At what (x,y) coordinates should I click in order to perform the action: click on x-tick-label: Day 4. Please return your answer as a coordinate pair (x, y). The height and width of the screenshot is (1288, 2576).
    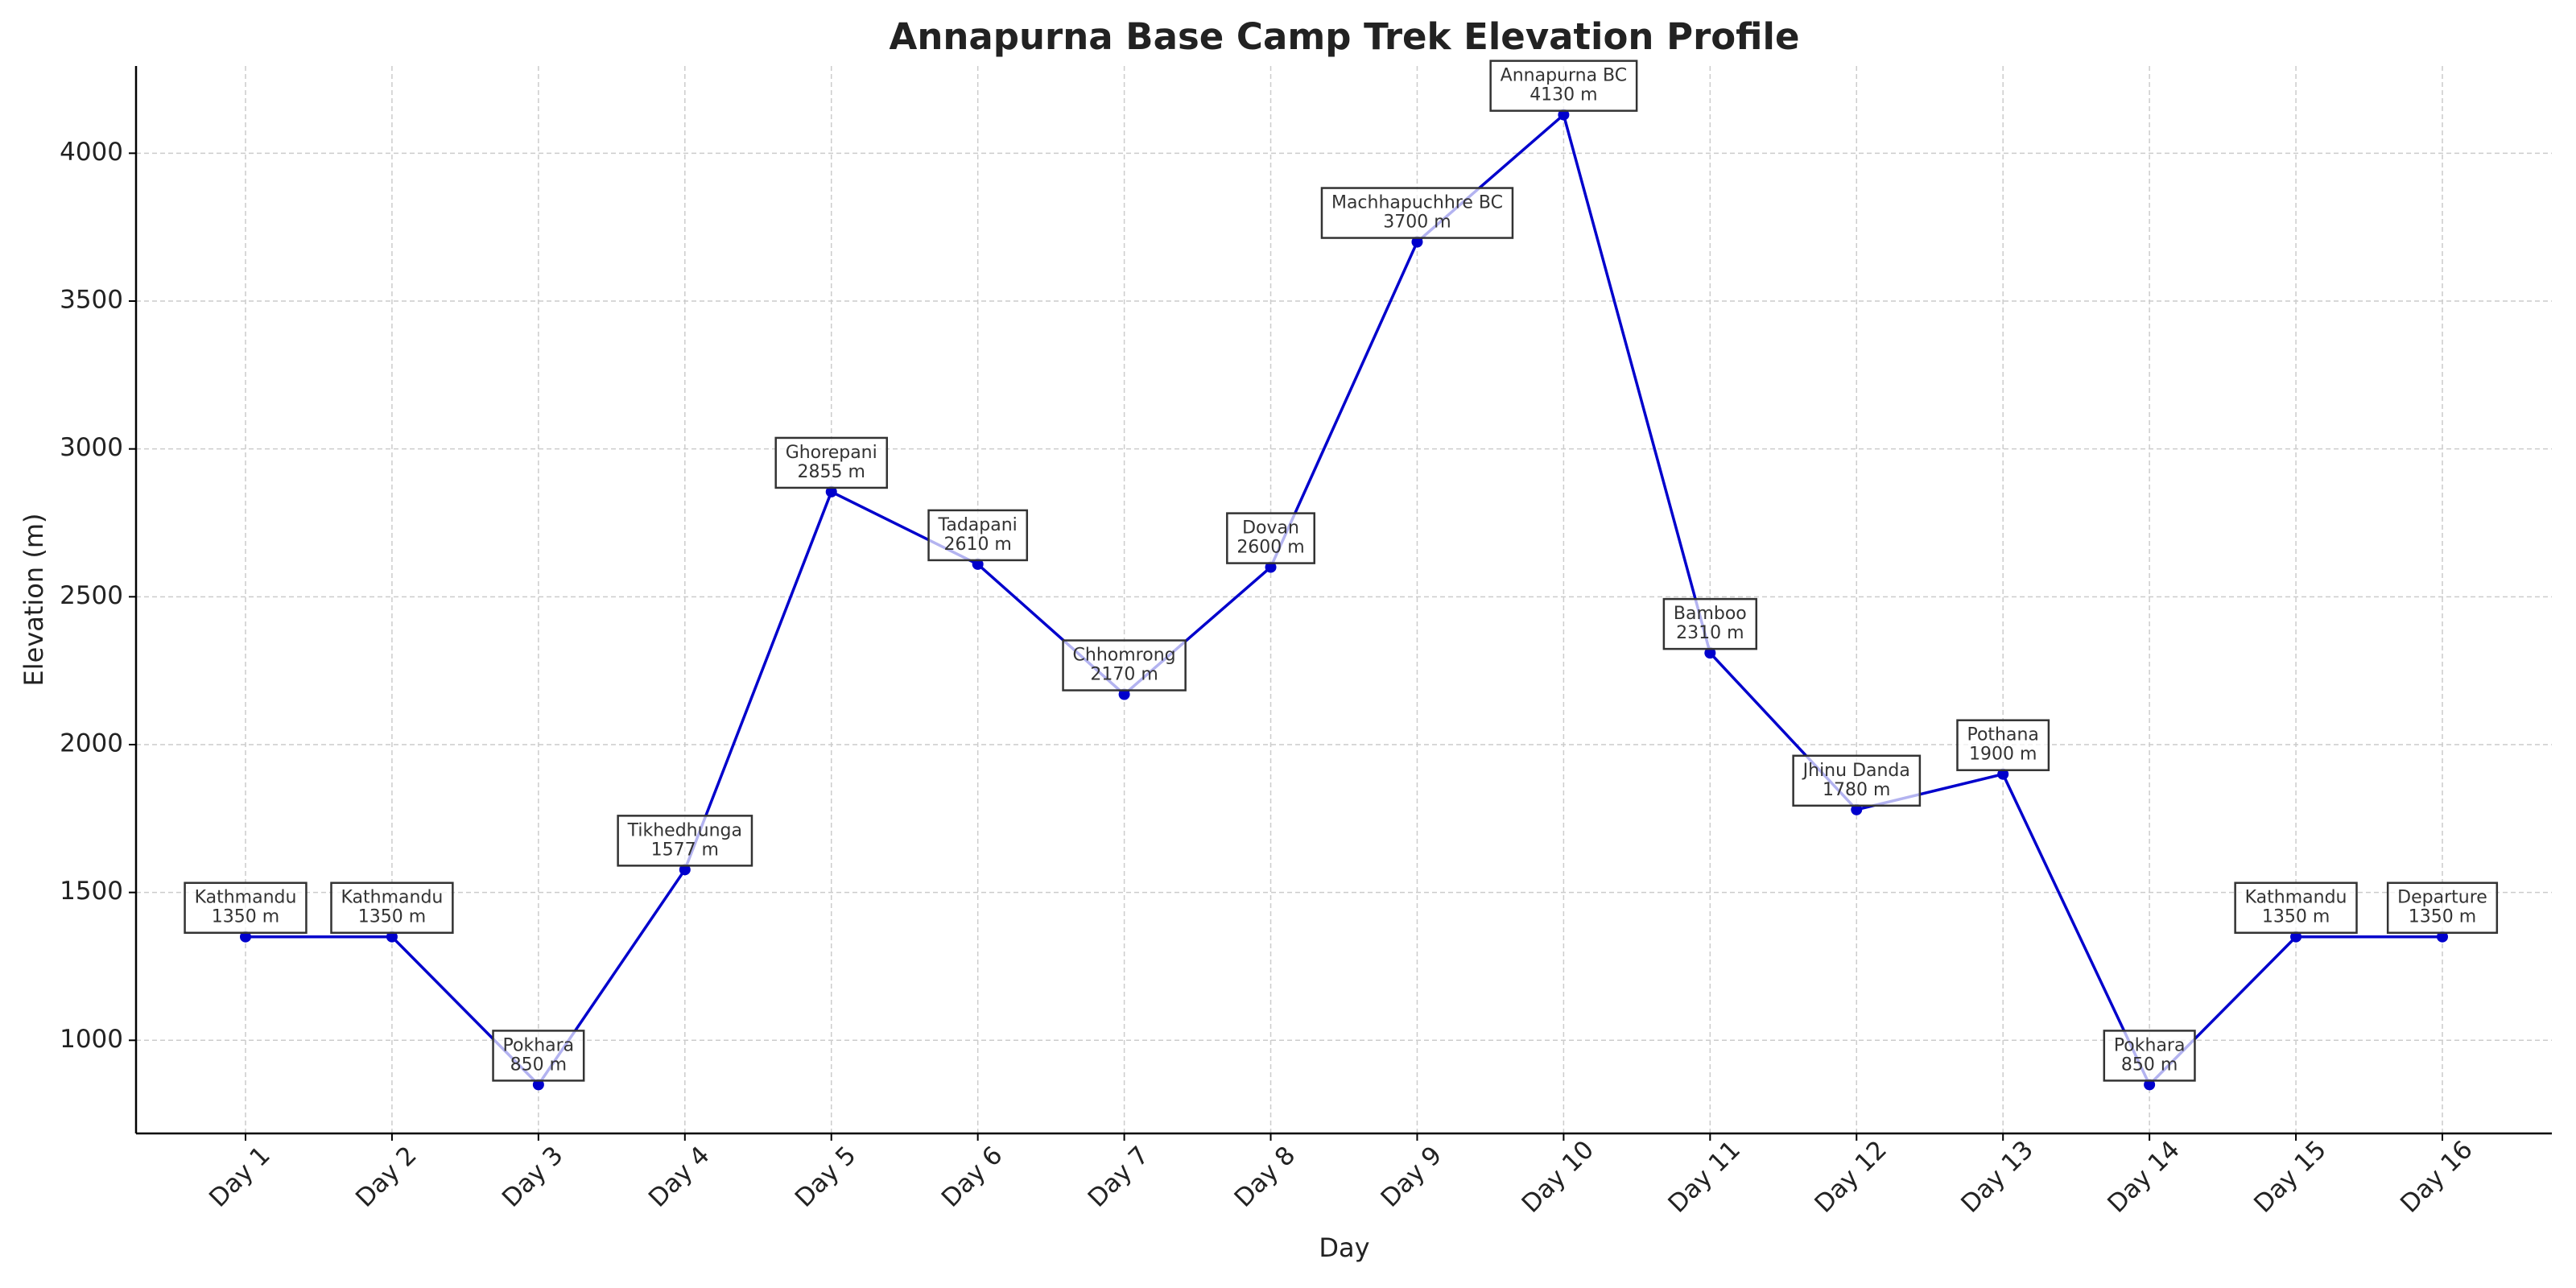
    Looking at the image, I should click on (679, 1177).